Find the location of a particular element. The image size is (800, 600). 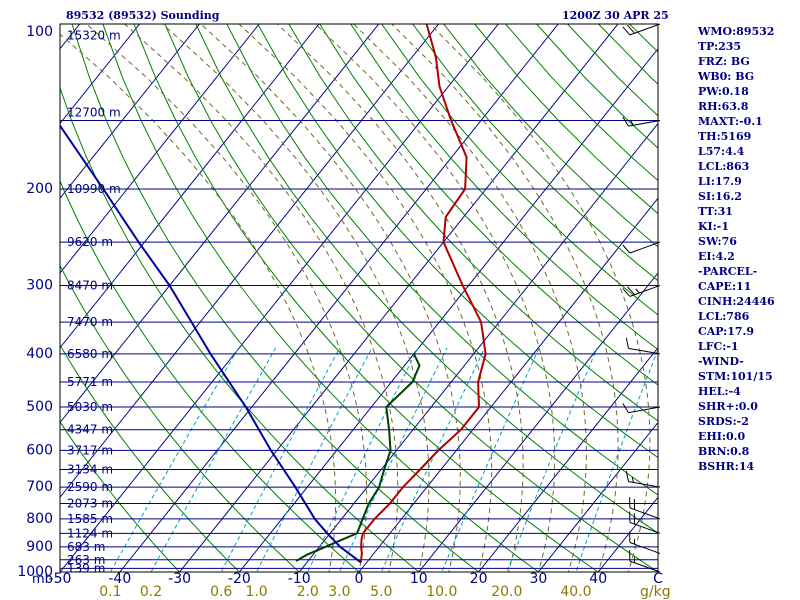

index-line: SI:16.2 is located at coordinates (720, 196).